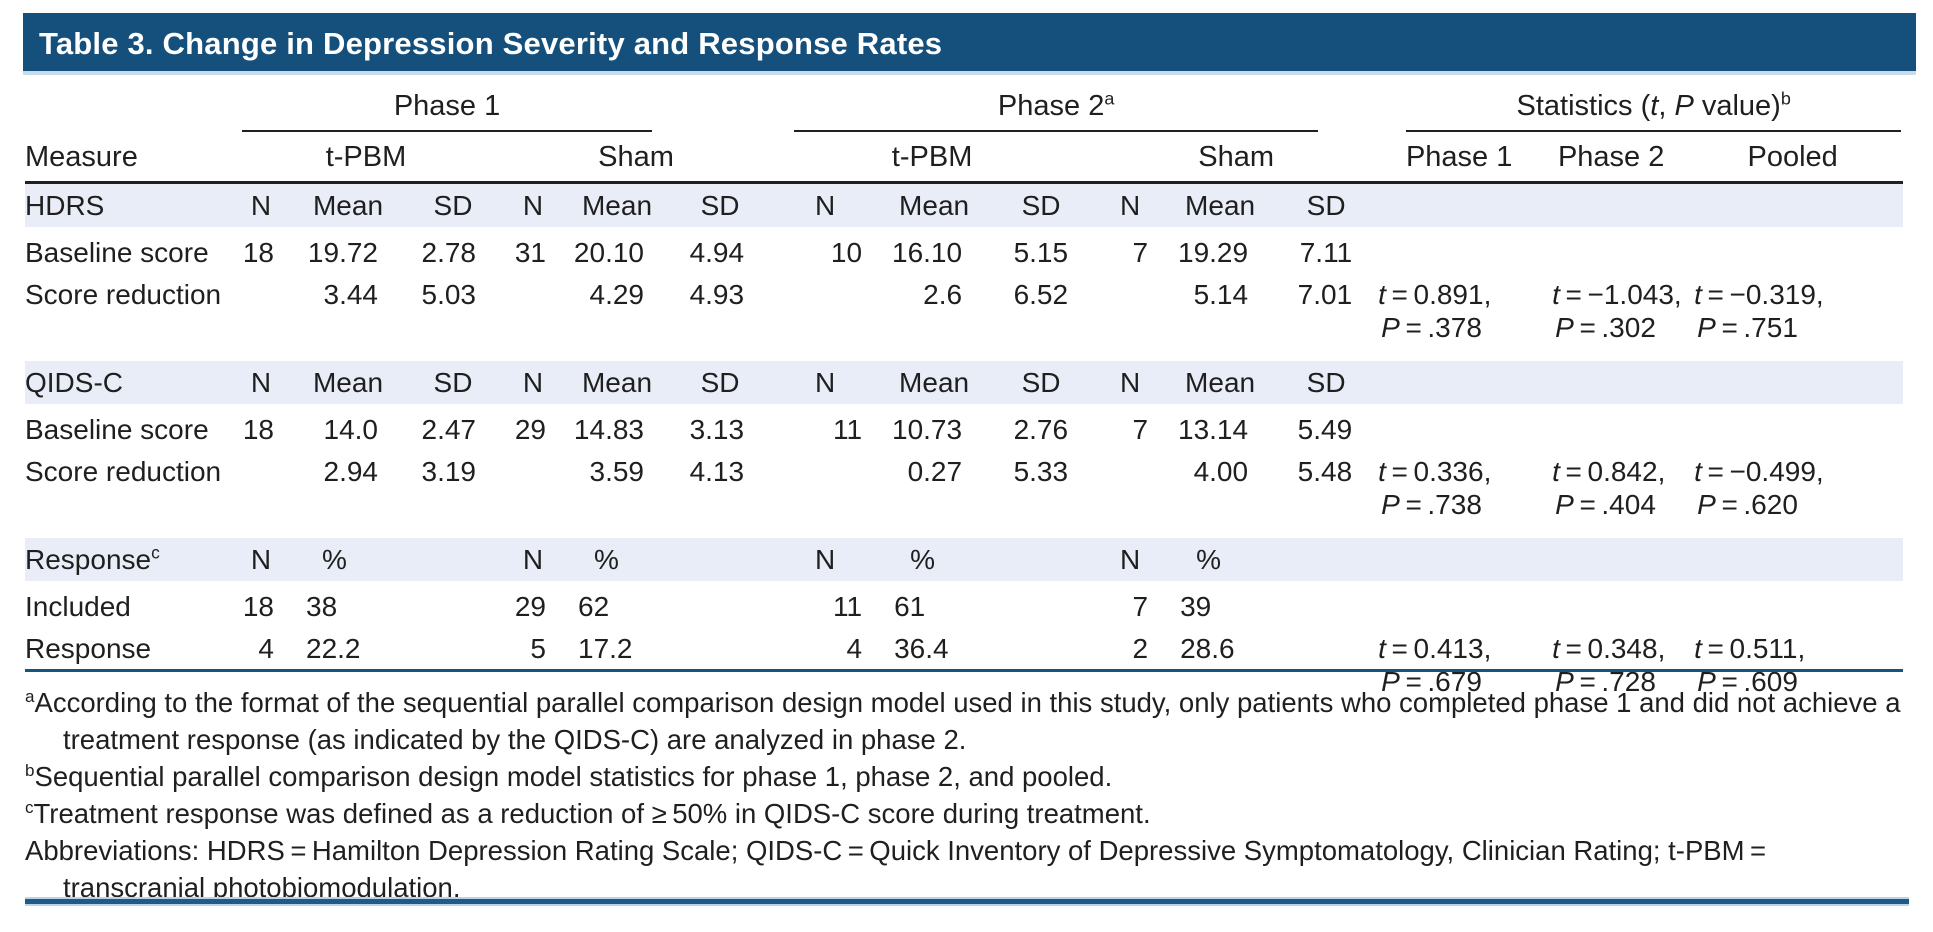 The width and height of the screenshot is (1933, 932). What do you see at coordinates (1759, 471) in the screenshot?
I see `stat-t-value: t = −0.499,` at bounding box center [1759, 471].